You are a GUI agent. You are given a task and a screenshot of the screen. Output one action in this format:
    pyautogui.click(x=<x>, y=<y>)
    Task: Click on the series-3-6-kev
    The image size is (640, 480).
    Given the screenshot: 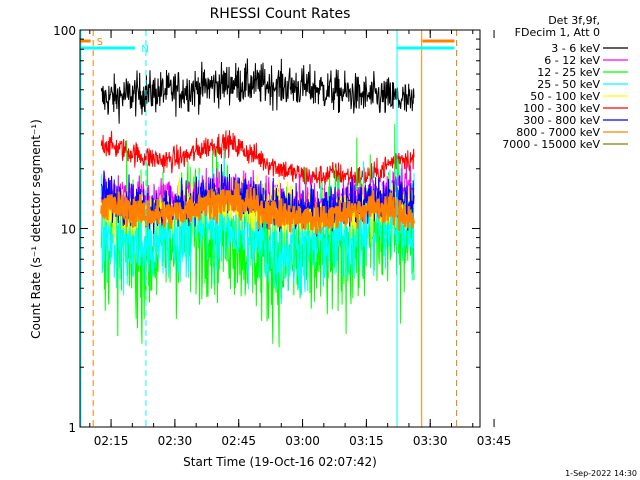 What is the action you would take?
    pyautogui.click(x=257, y=91)
    